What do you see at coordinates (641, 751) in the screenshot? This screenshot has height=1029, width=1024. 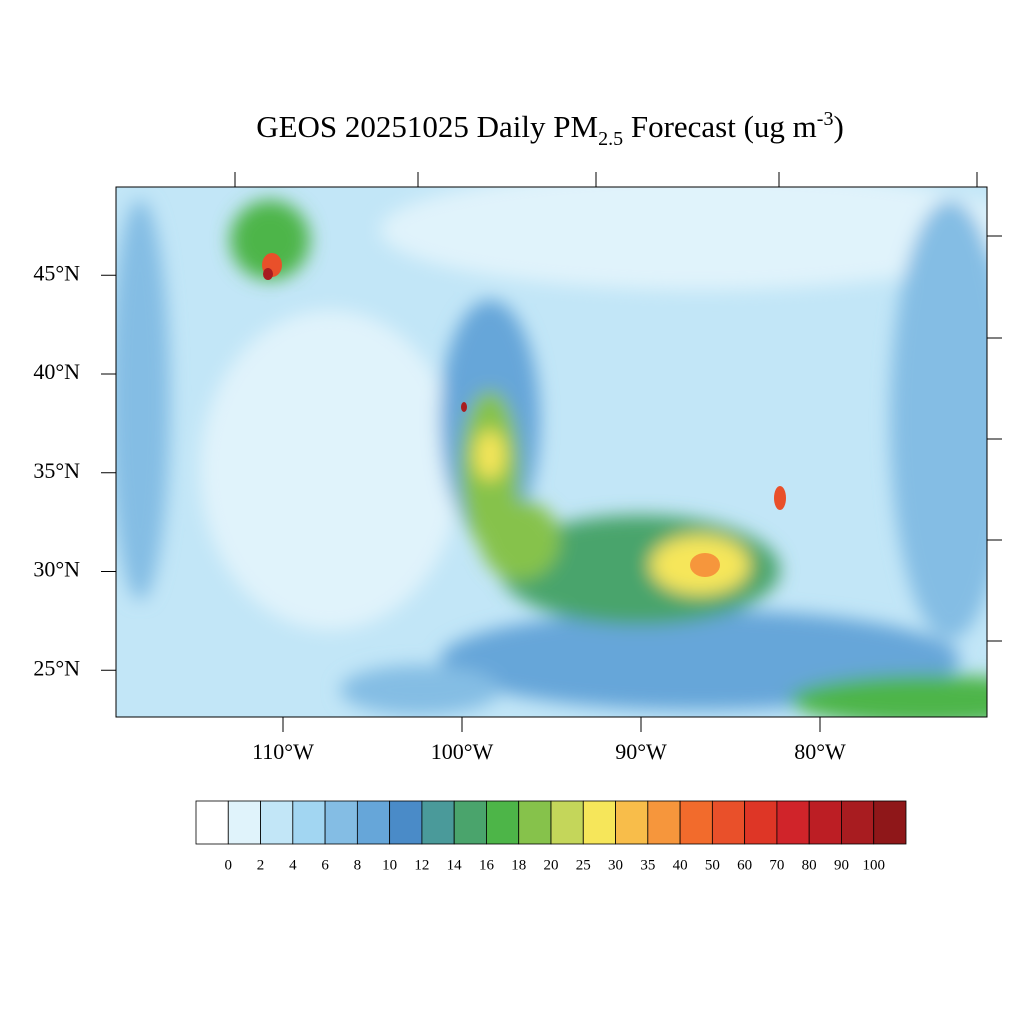 I see `lon-label: 90°W` at bounding box center [641, 751].